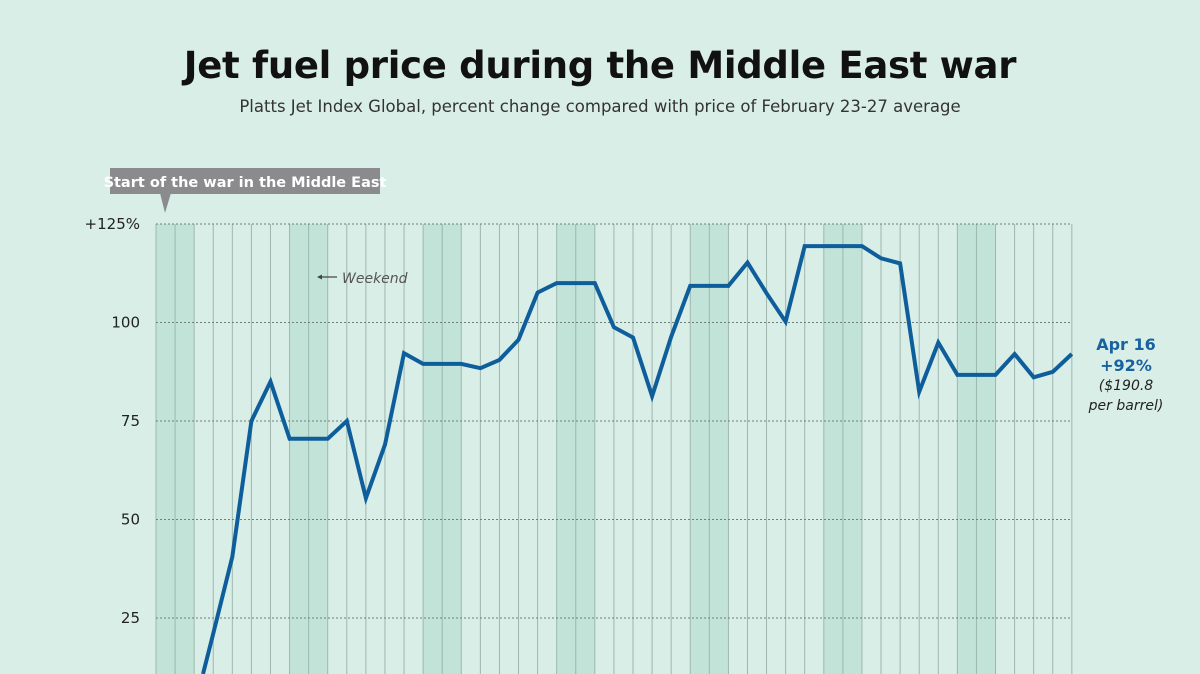 This screenshot has height=674, width=1200. Describe the element at coordinates (130, 618) in the screenshot. I see `y-tick-label: 25` at that location.